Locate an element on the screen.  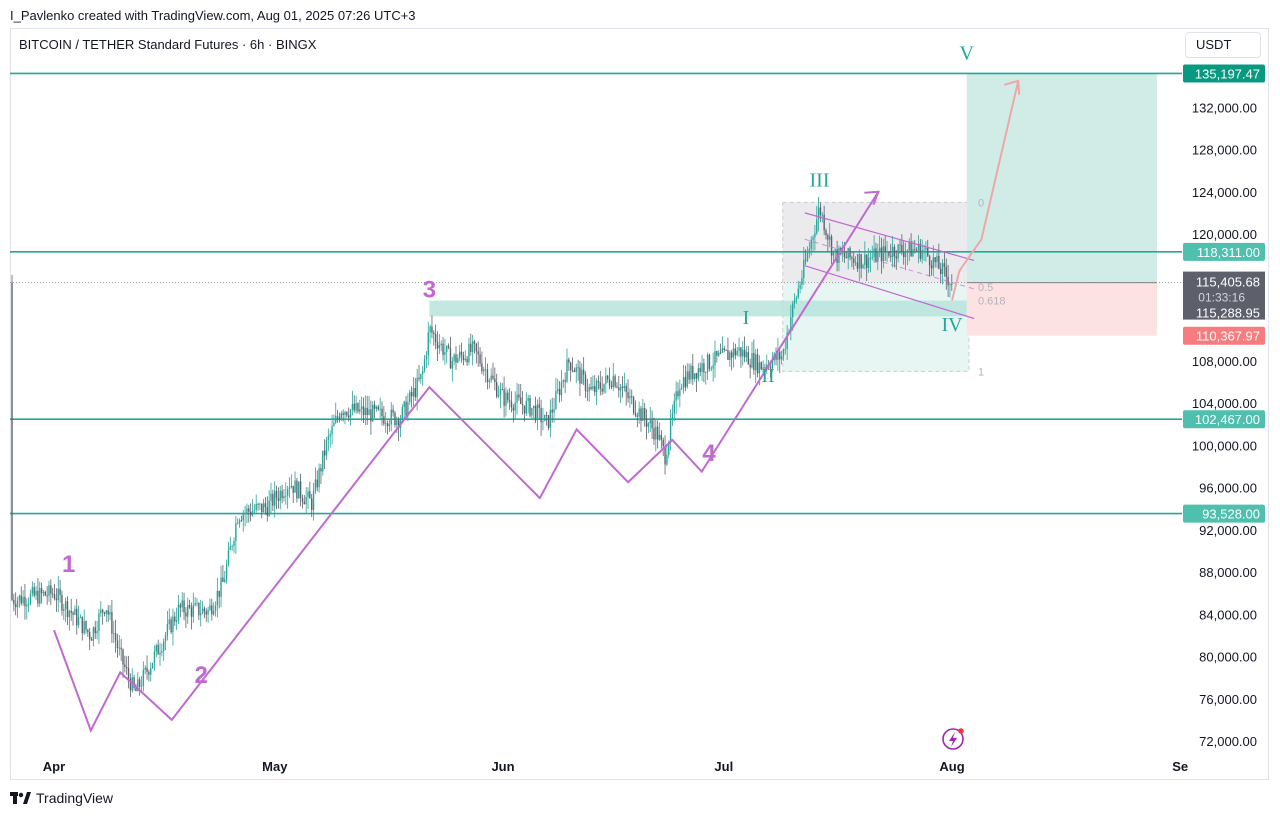
fib-level-label: 0 is located at coordinates (981, 203).